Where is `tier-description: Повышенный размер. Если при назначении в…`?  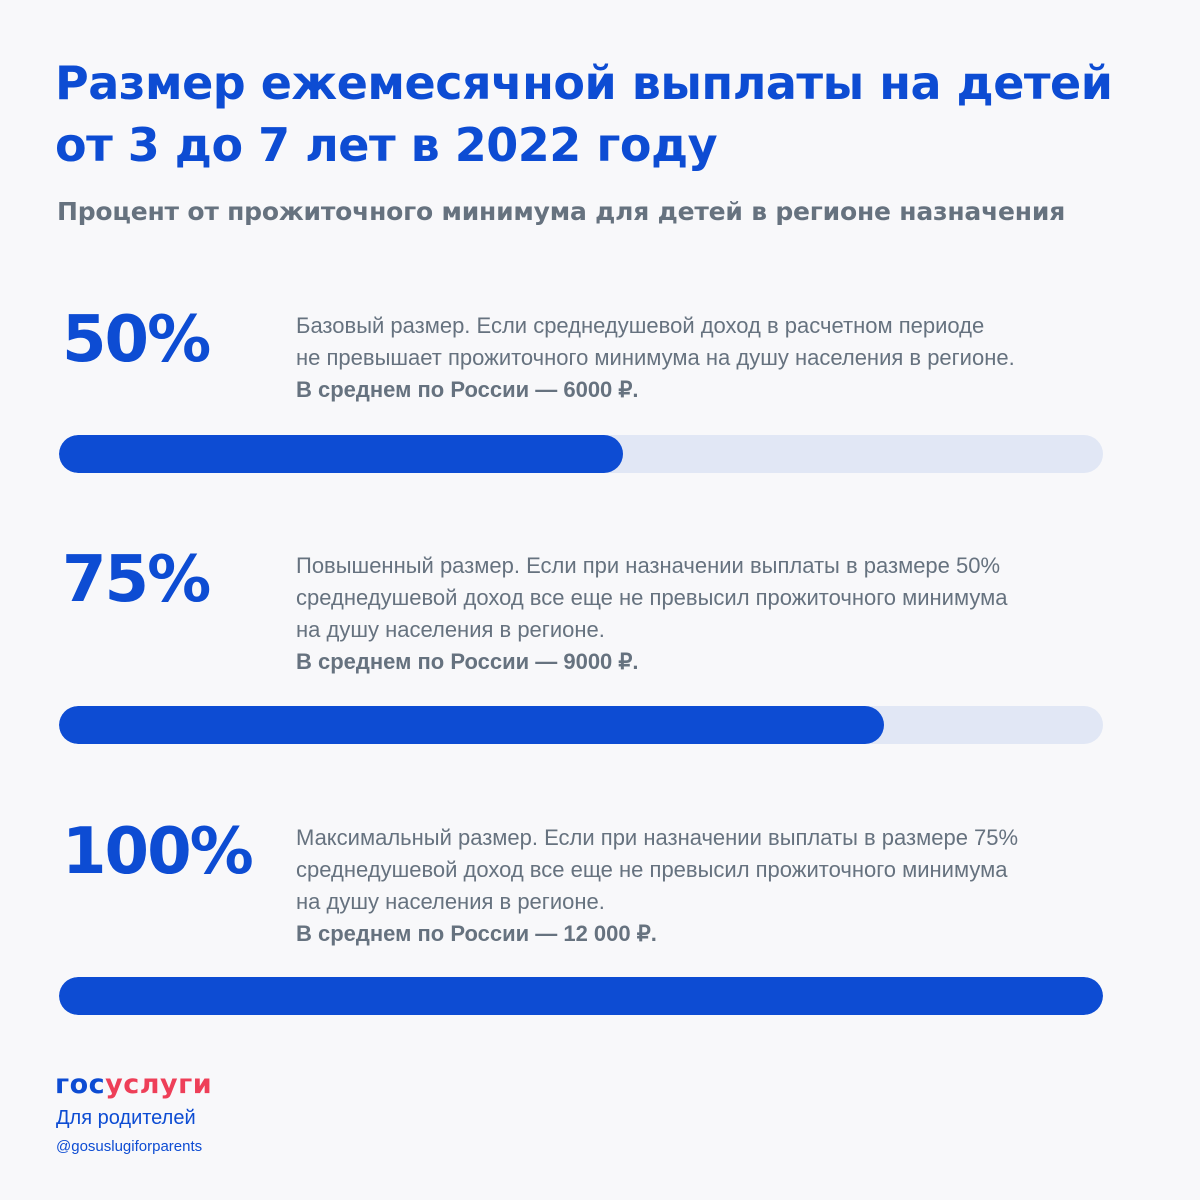
tier-description: Повышенный размер. Если при назначении в… is located at coordinates (716, 614).